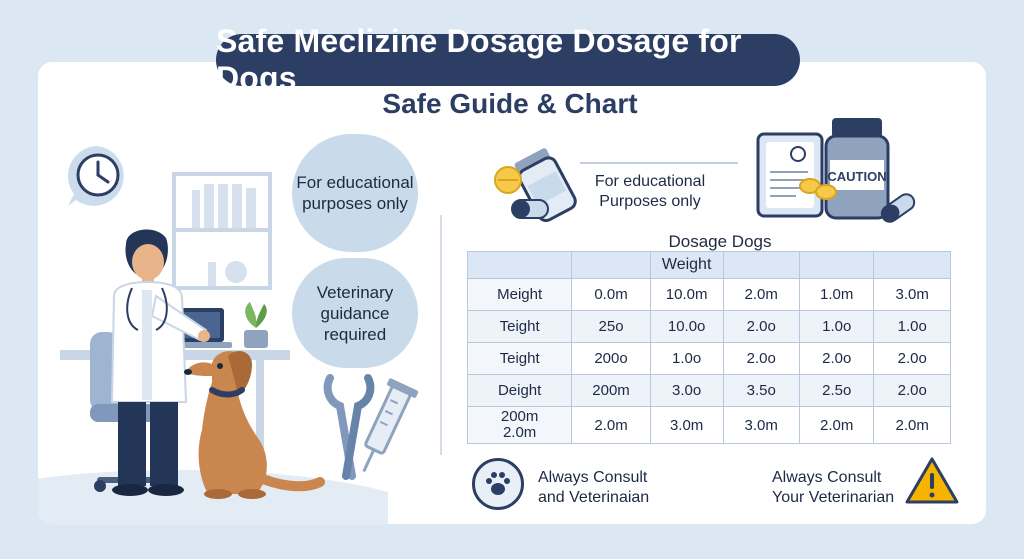 The image size is (1024, 559). I want to click on consult-note-right: Always Consult Your Veterinarian, so click(833, 487).